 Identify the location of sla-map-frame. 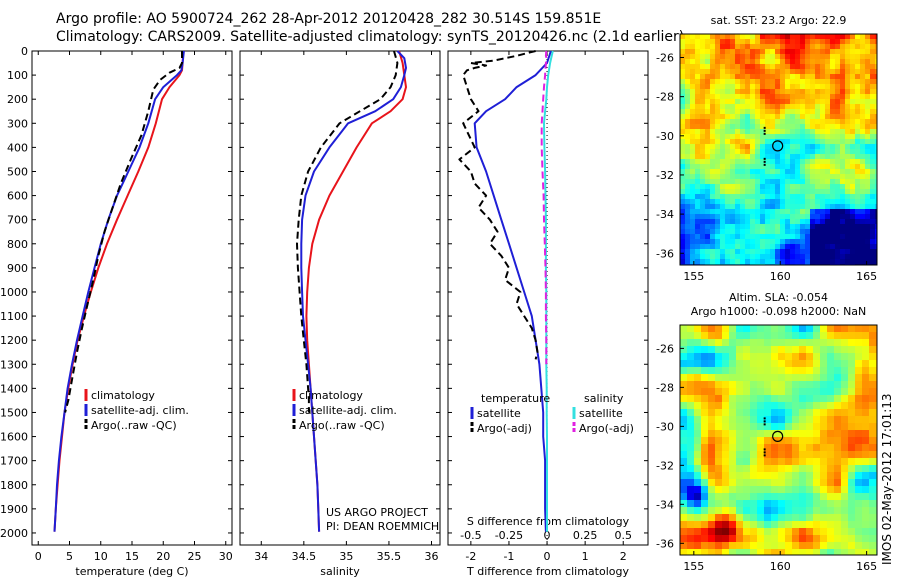
(778, 440).